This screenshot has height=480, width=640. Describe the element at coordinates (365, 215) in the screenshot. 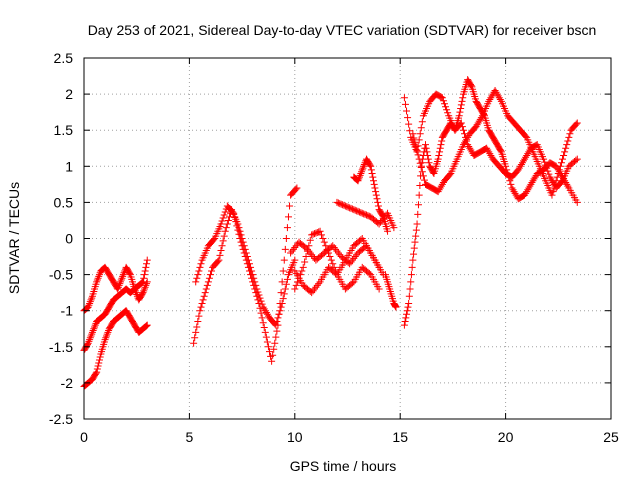

I see `series-track-i` at that location.